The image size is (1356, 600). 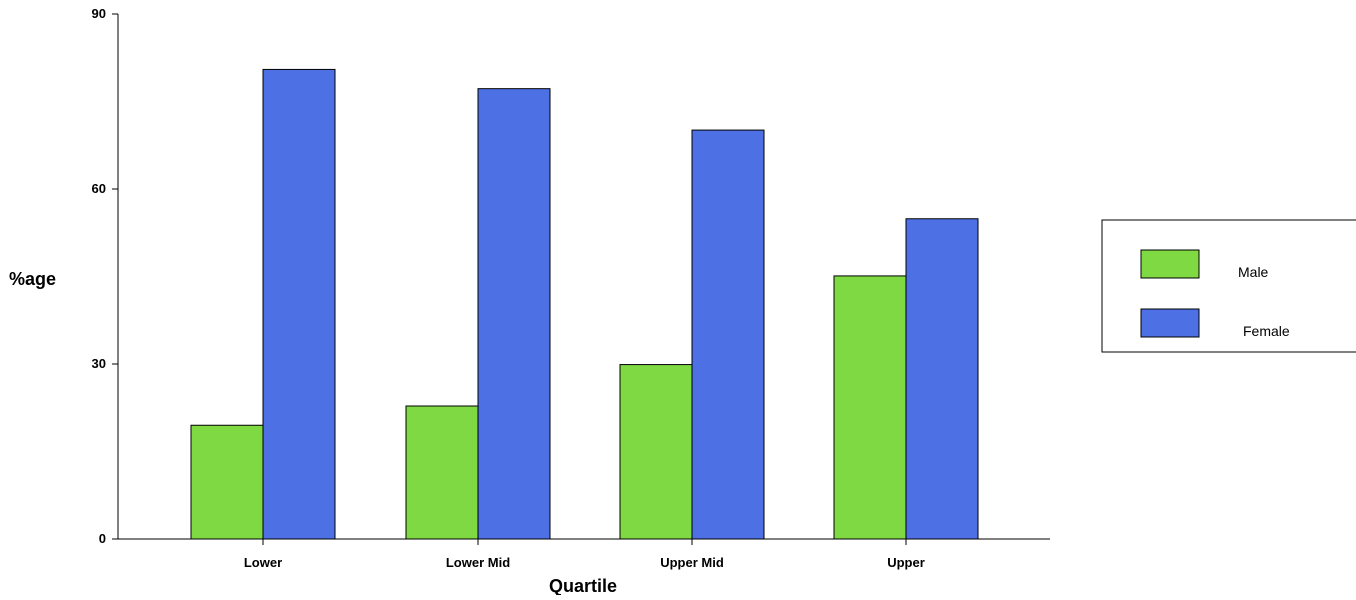 What do you see at coordinates (102, 538) in the screenshot?
I see `y-tick-label: 0` at bounding box center [102, 538].